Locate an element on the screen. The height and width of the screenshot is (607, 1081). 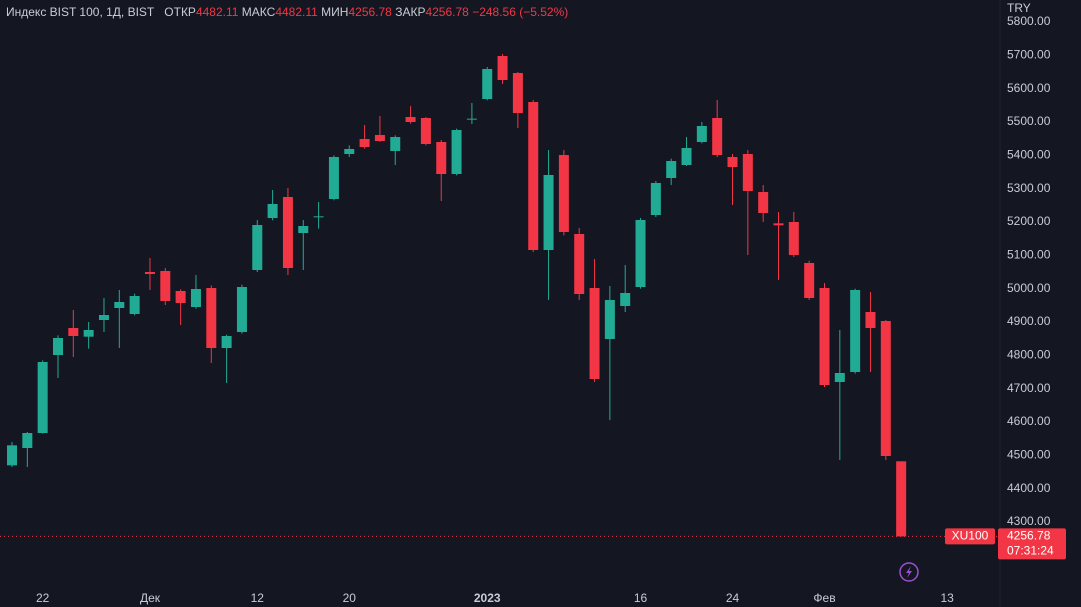
symbol-tag-label: XU100 is located at coordinates (970, 536).